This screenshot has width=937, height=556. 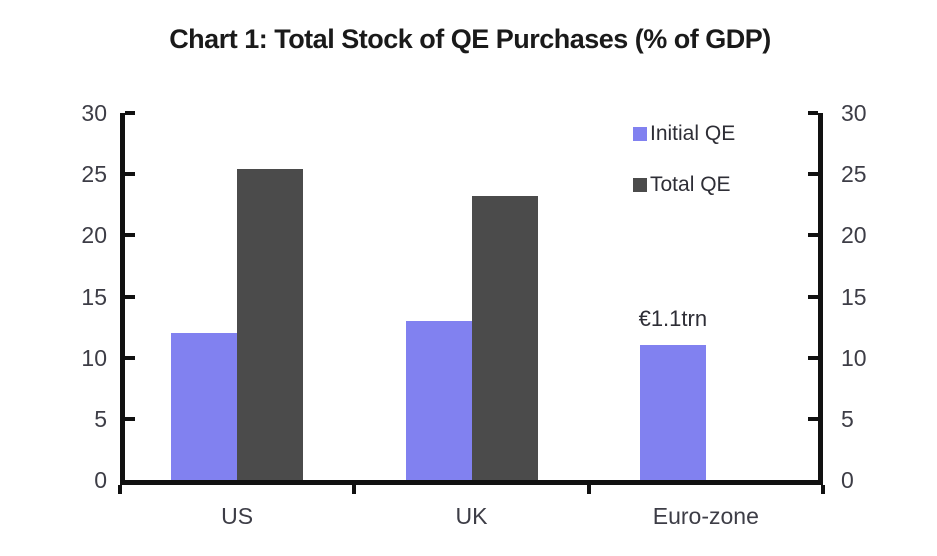 I want to click on total-qe-swatch-icon, so click(x=640, y=185).